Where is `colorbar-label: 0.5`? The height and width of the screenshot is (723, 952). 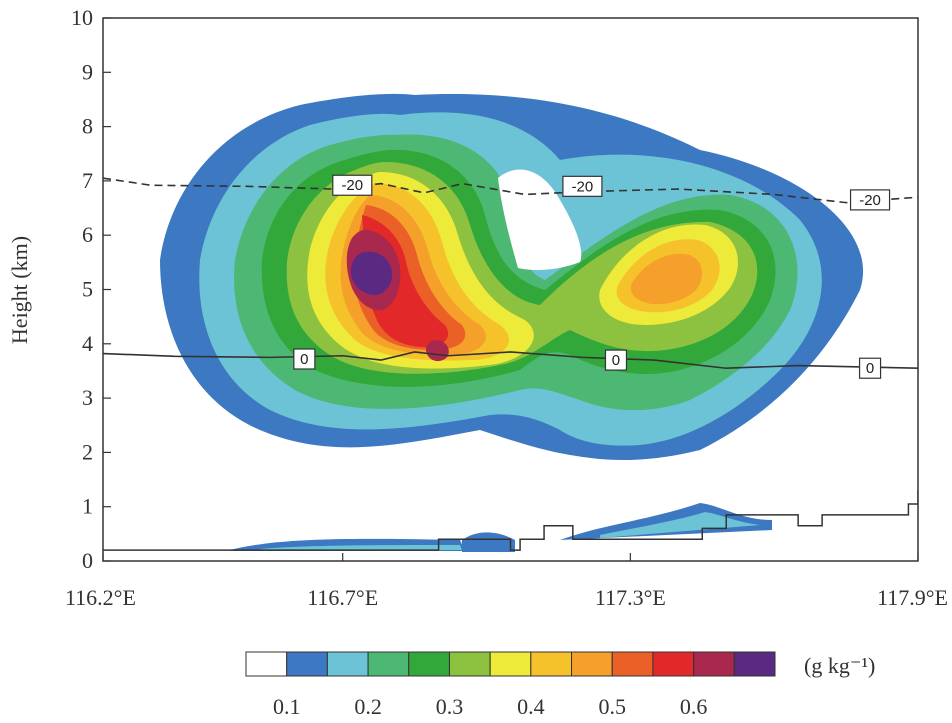
colorbar-label: 0.5 is located at coordinates (612, 706).